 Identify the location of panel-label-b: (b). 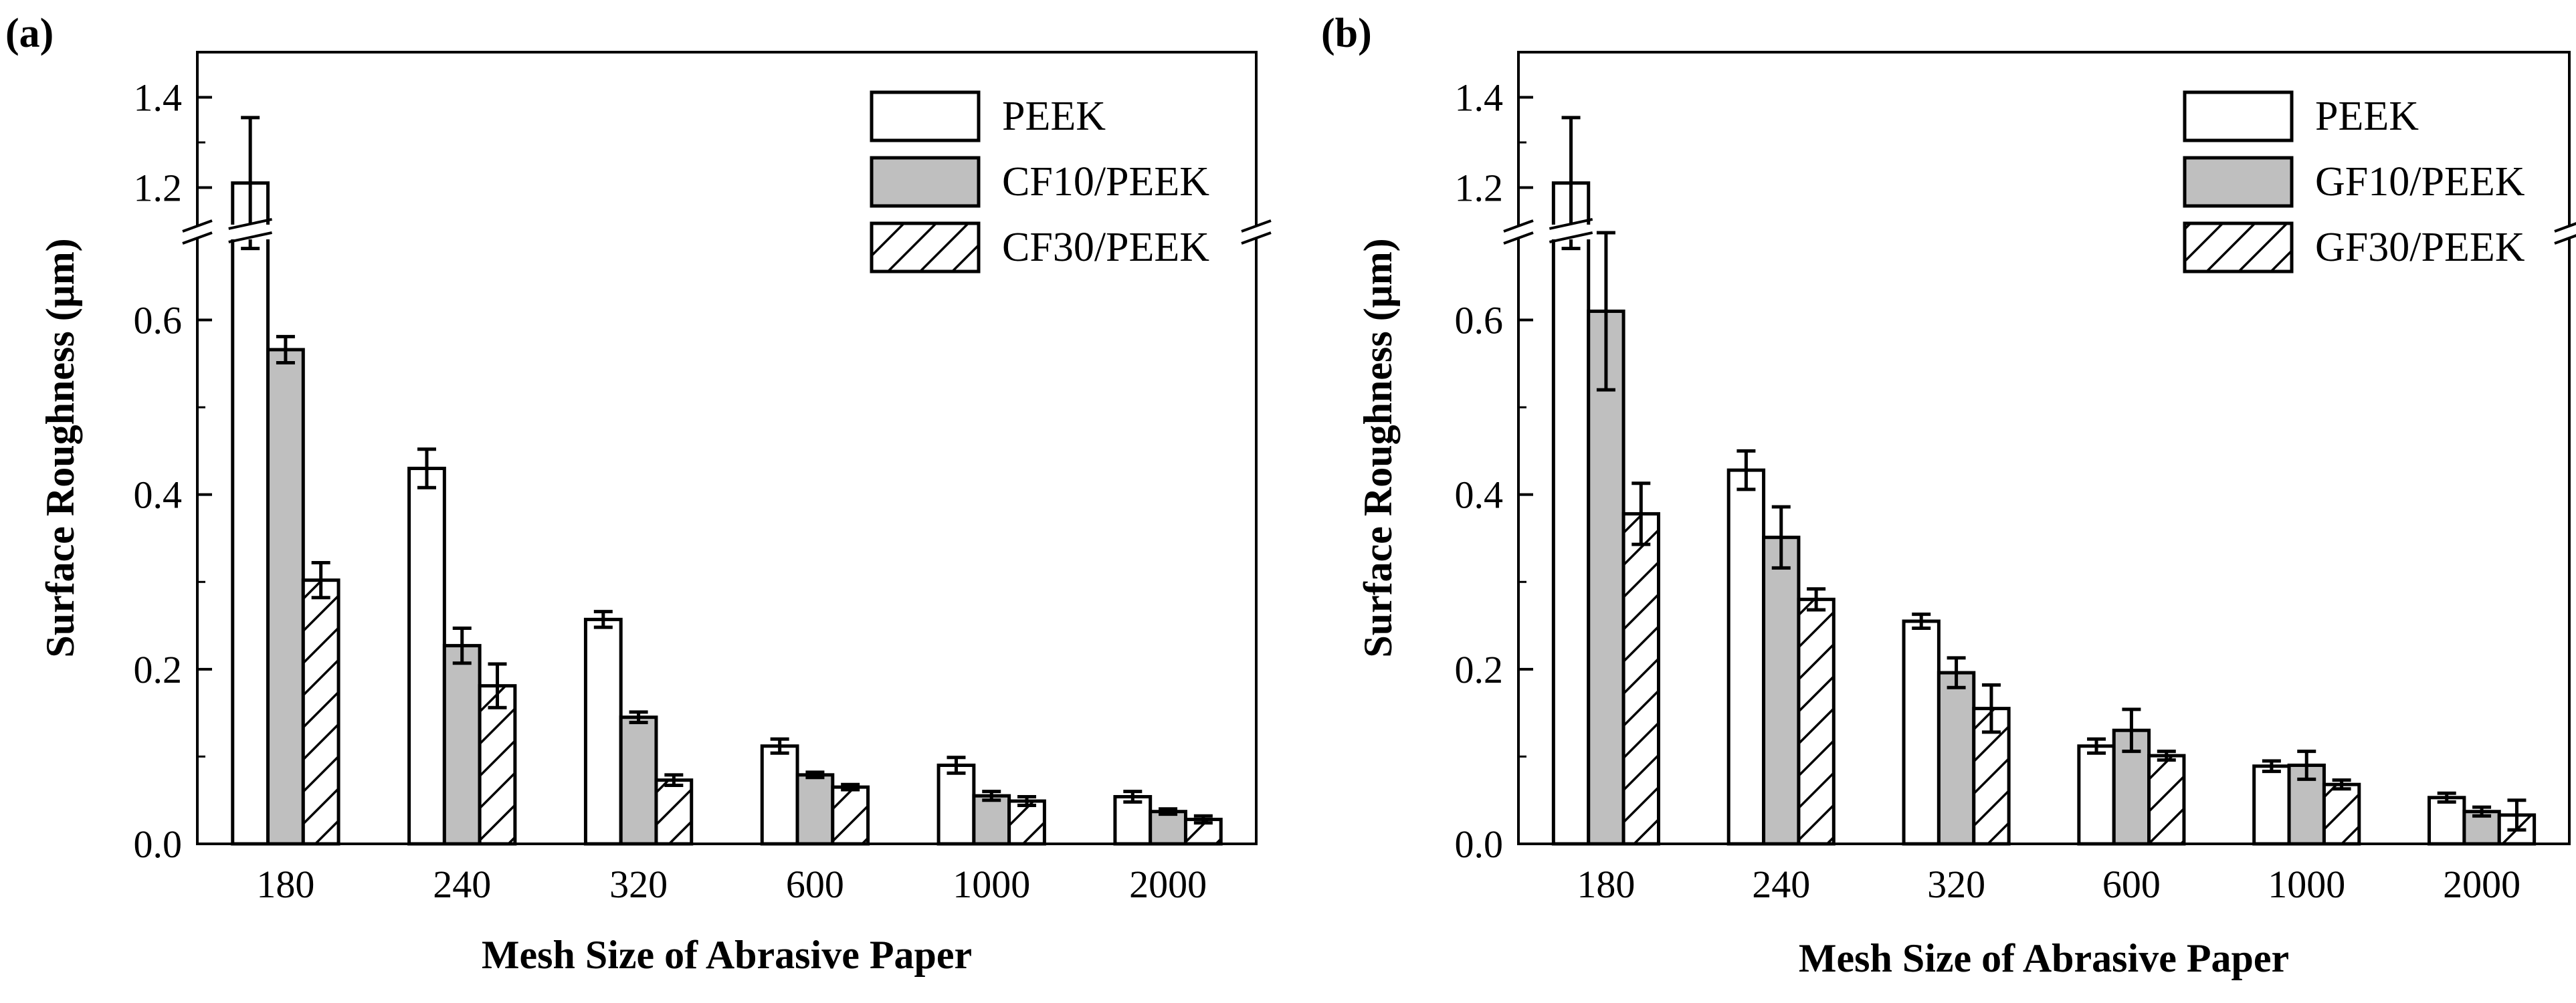
(1346, 33).